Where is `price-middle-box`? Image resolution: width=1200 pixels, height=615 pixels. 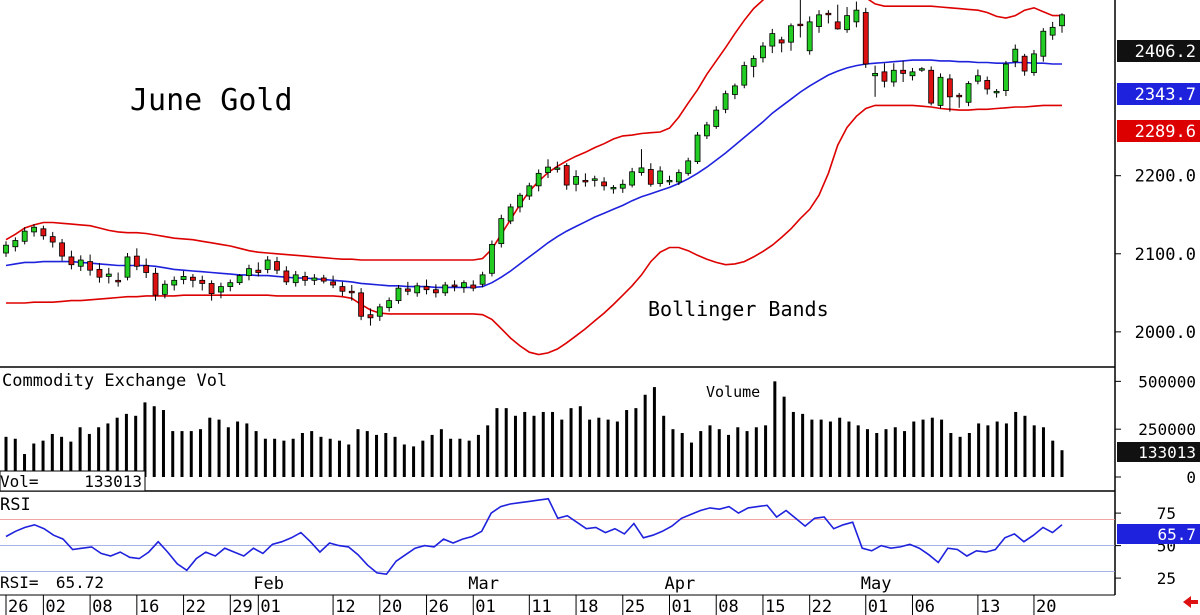
price-middle-box is located at coordinates (1158, 94).